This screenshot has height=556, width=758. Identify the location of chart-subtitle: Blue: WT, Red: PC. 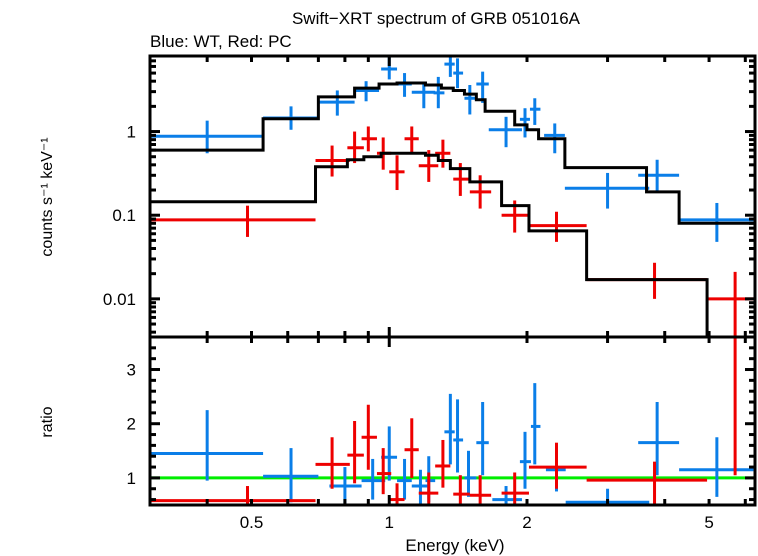
(221, 41).